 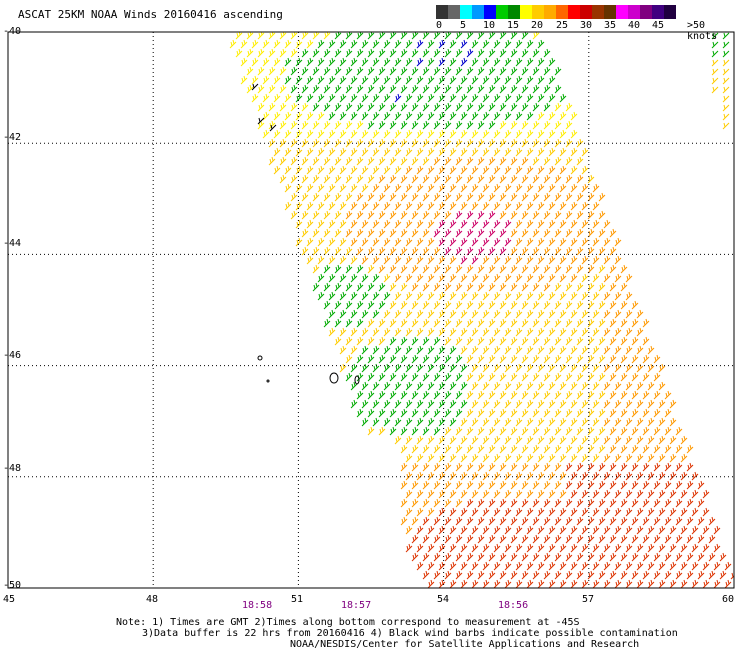 I want to click on longitude-label: 48, so click(x=152, y=599).